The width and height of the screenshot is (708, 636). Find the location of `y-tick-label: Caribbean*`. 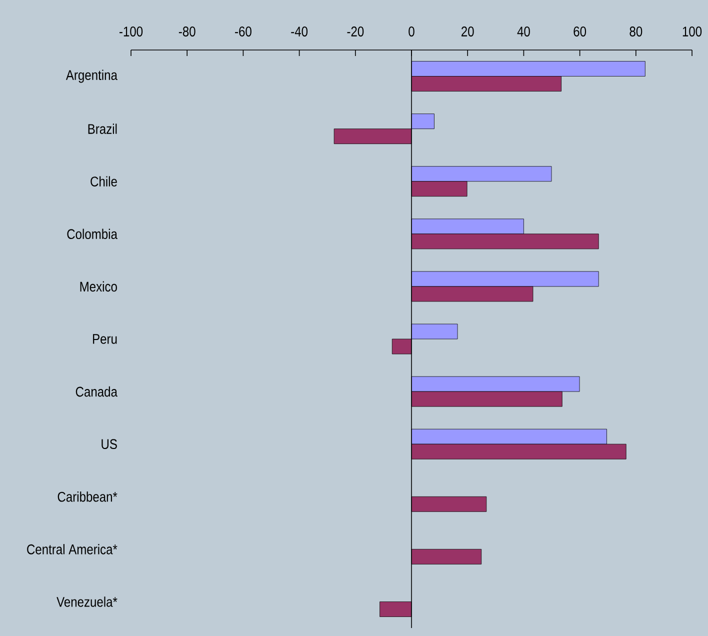

y-tick-label: Caribbean* is located at coordinates (88, 497).